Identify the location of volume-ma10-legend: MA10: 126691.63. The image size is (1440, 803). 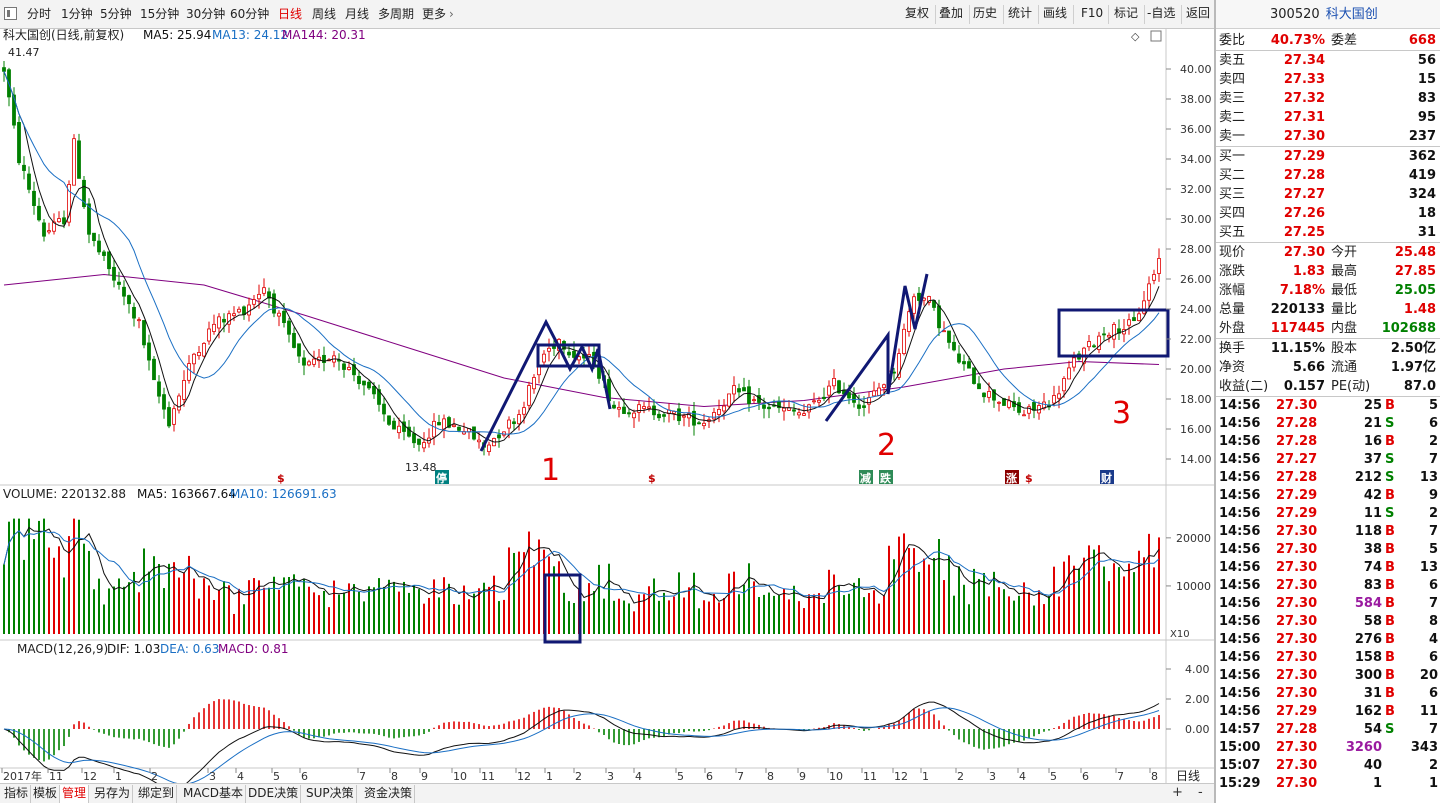
(283, 494).